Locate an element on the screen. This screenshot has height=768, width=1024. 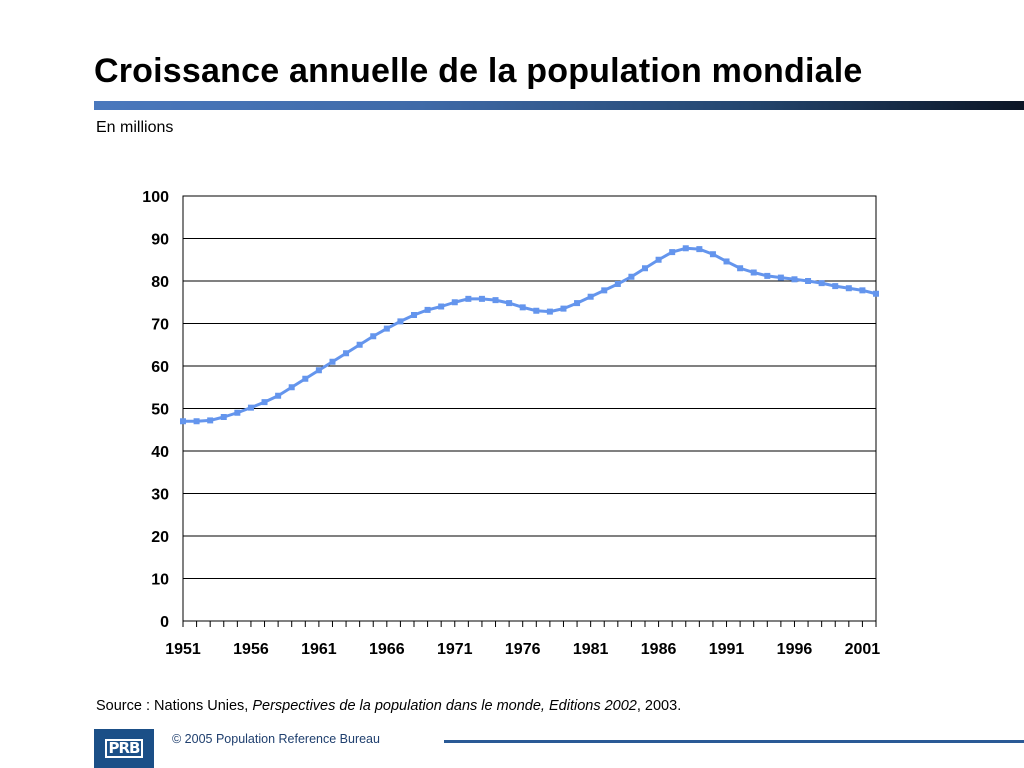
title-underline-bar is located at coordinates (559, 105).